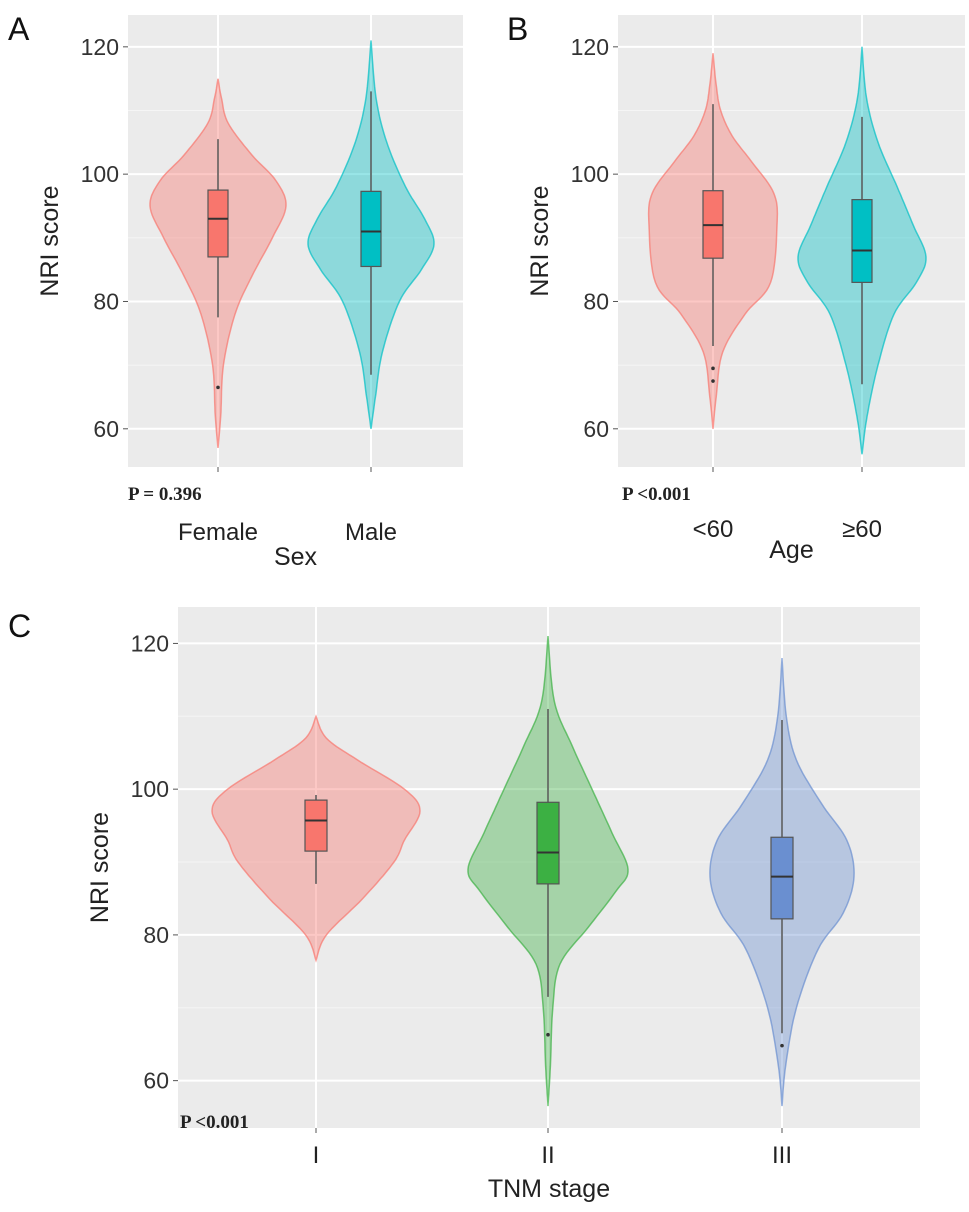 This screenshot has height=1212, width=969. Describe the element at coordinates (218, 532) in the screenshot. I see `x-tick-label: Female` at that location.